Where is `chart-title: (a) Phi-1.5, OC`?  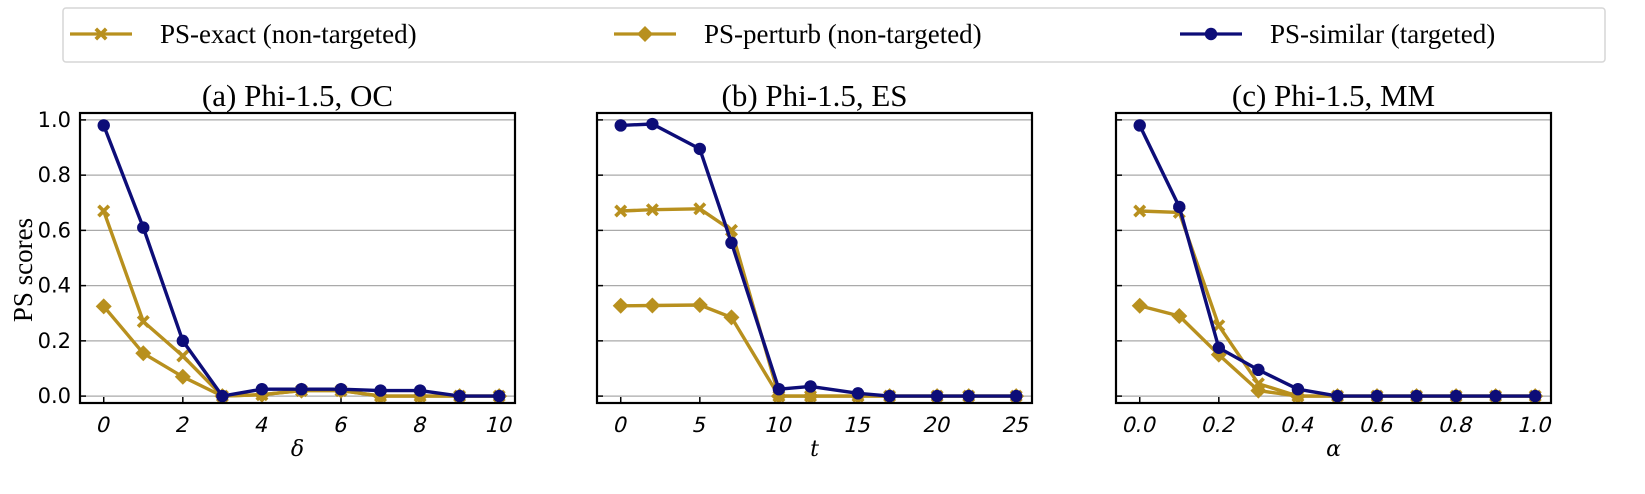
chart-title: (a) Phi-1.5, OC is located at coordinates (297, 95).